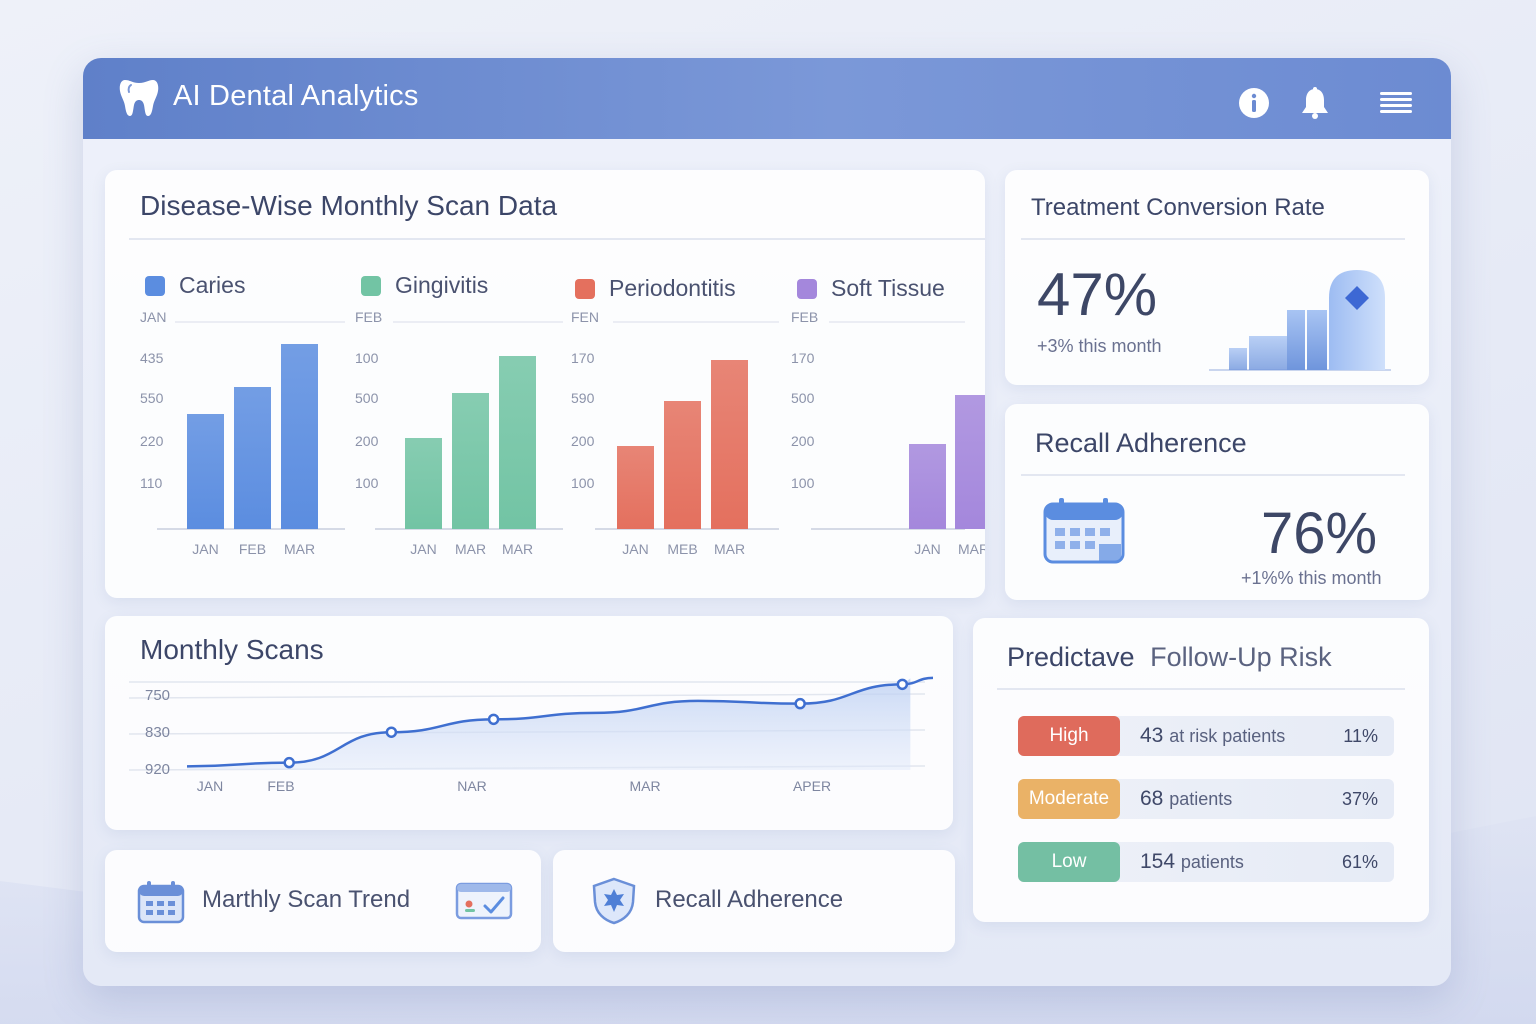 This screenshot has width=1536, height=1024. I want to click on risk-title: Predictave Follow-Up Risk, so click(1169, 657).